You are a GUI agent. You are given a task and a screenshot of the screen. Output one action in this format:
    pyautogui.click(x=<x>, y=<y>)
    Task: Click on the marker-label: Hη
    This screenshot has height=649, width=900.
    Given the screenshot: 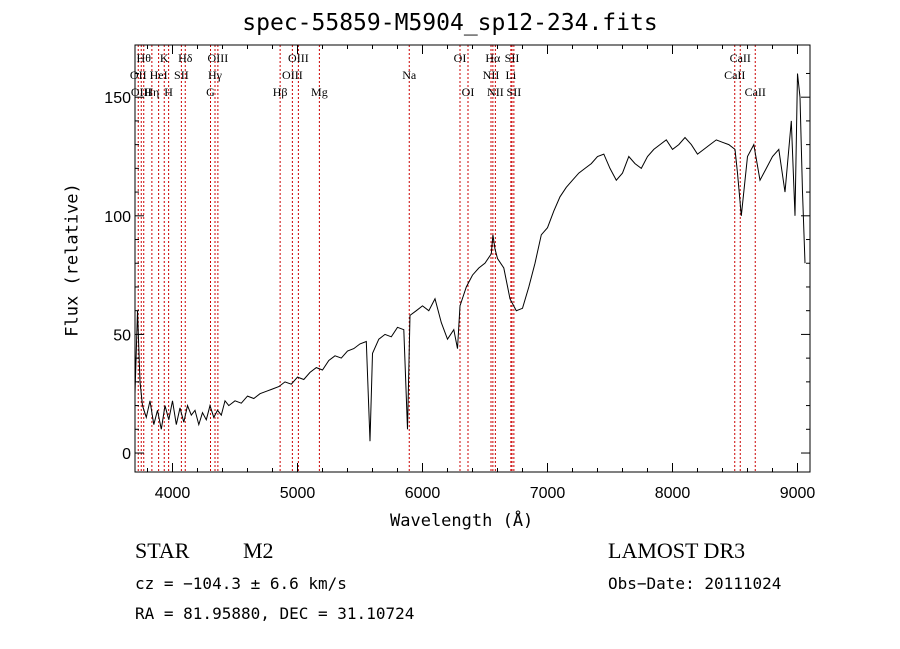 What is the action you would take?
    pyautogui.click(x=151, y=92)
    